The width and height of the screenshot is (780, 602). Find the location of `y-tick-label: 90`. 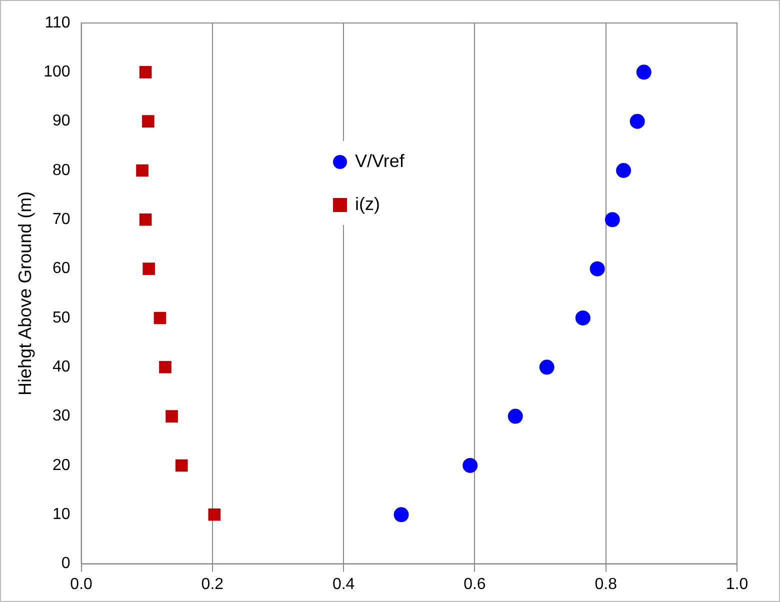

y-tick-label: 90 is located at coordinates (61, 121).